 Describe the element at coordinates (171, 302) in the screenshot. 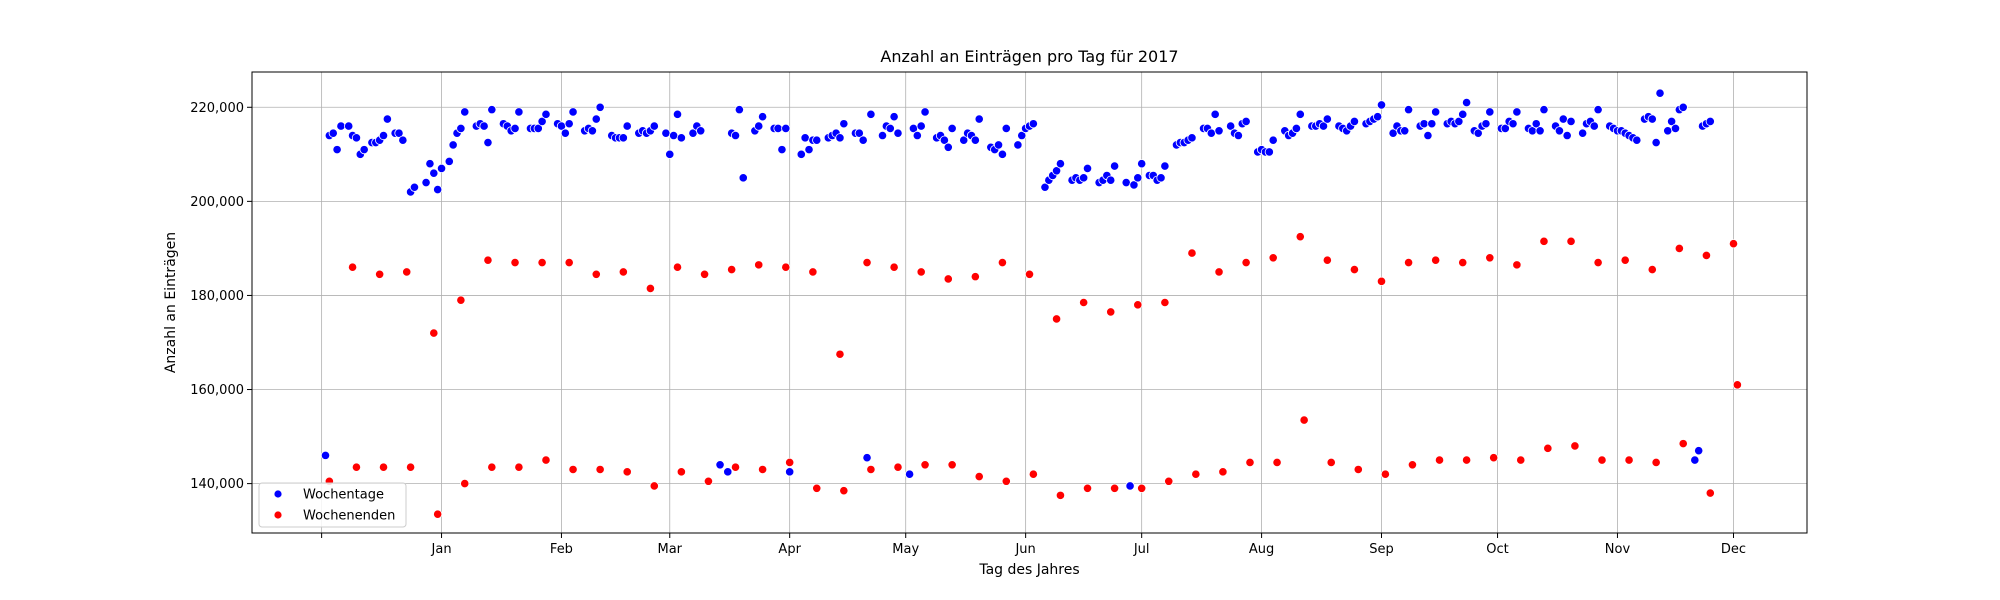

I see `y-axis-label: Anzahl an Einträgen` at that location.